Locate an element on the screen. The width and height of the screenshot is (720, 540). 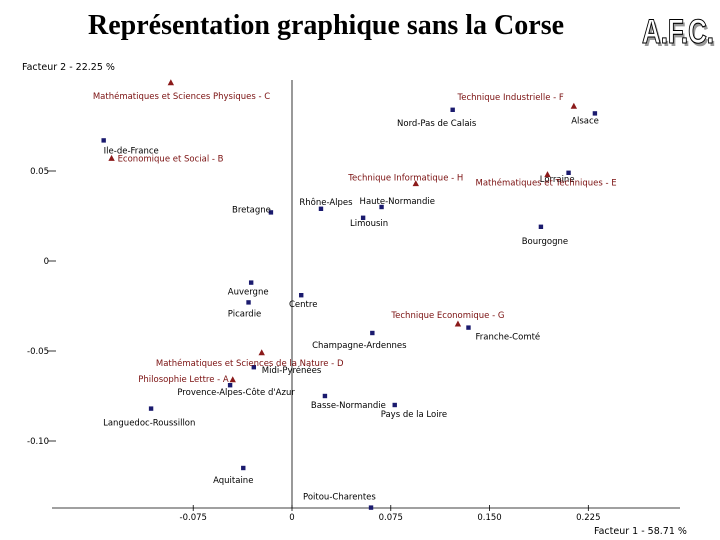
region-label: Picardie is located at coordinates (245, 314).